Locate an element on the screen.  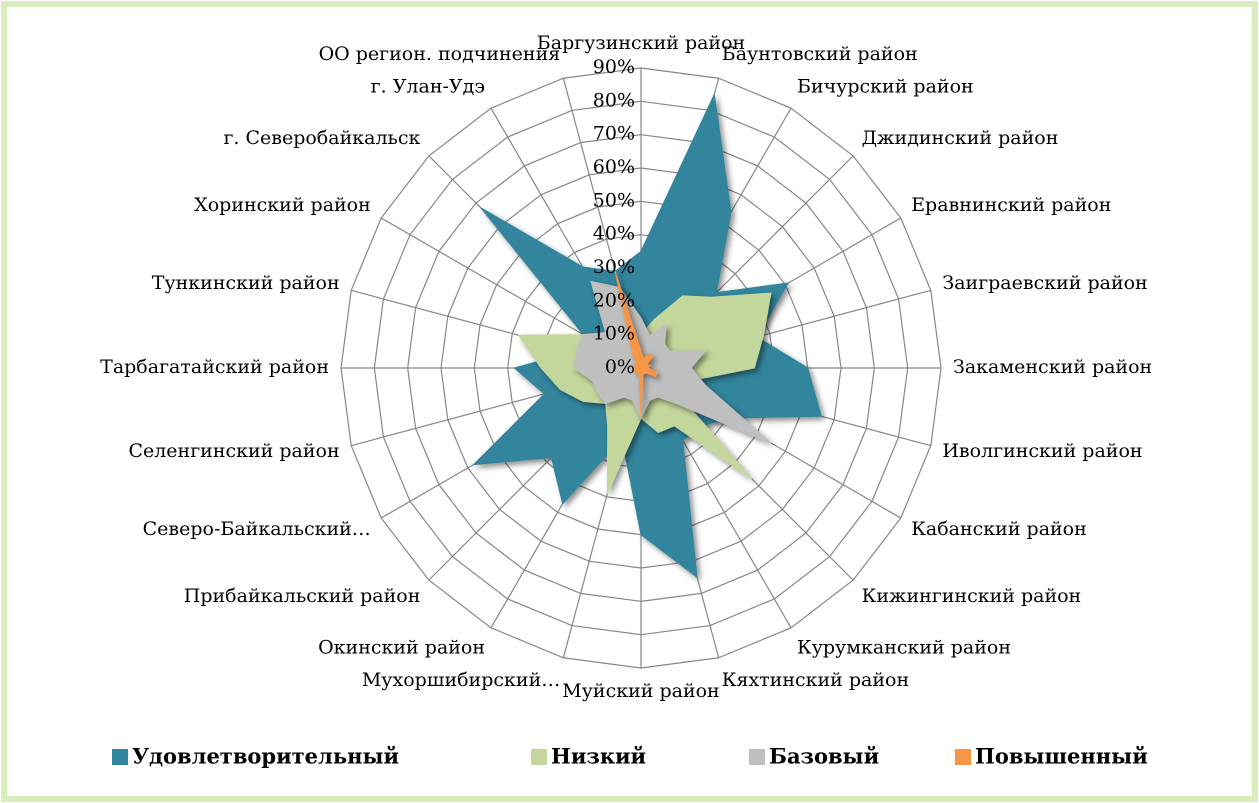
category-label: Закаменский район is located at coordinates (1052, 367).